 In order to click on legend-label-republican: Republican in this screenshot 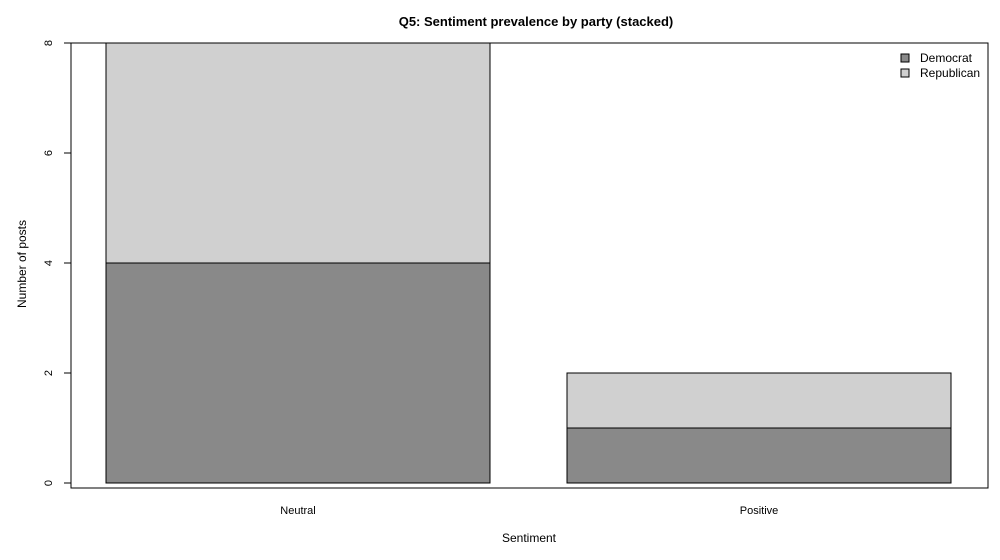, I will do `click(950, 73)`.